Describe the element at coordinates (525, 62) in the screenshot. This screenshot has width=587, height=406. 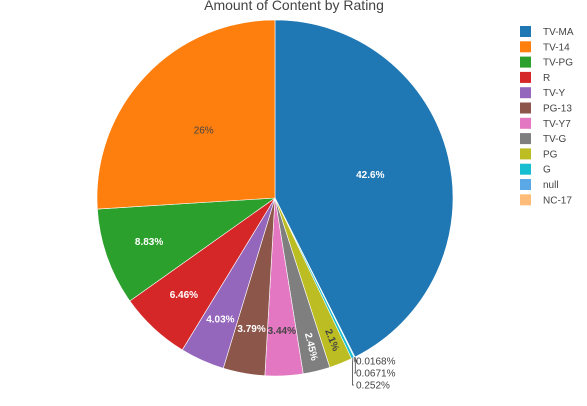
I see `legend-swatch-tv-pg` at that location.